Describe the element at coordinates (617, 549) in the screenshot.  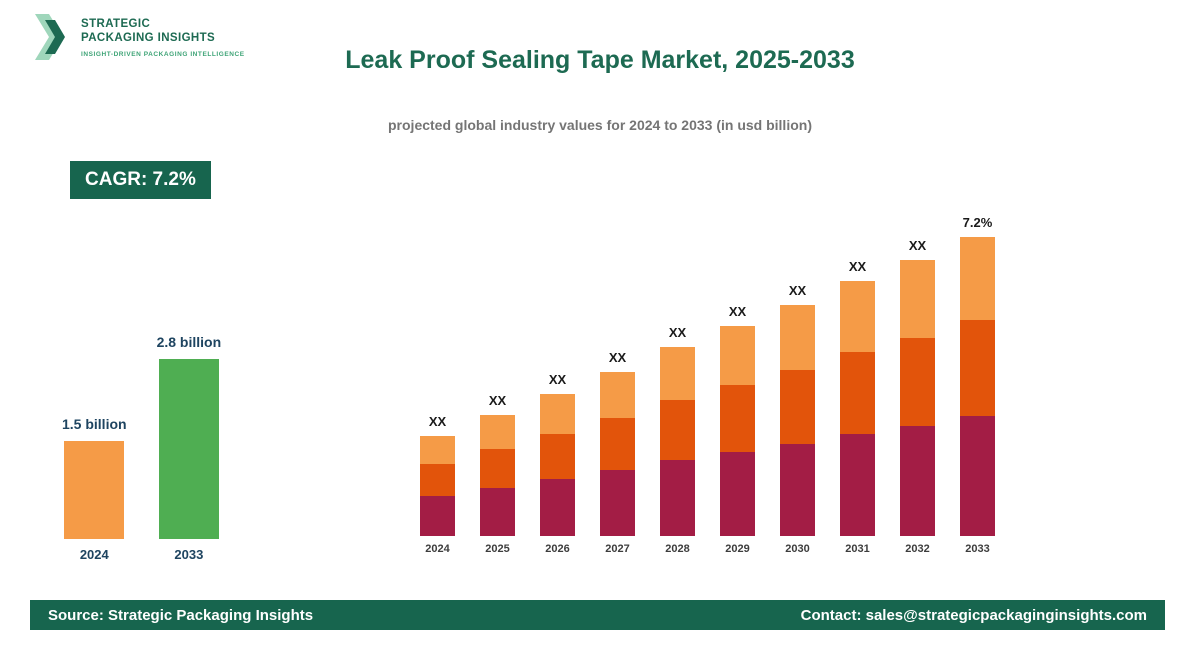
I see `stacked-bar-year-label: 2027` at that location.